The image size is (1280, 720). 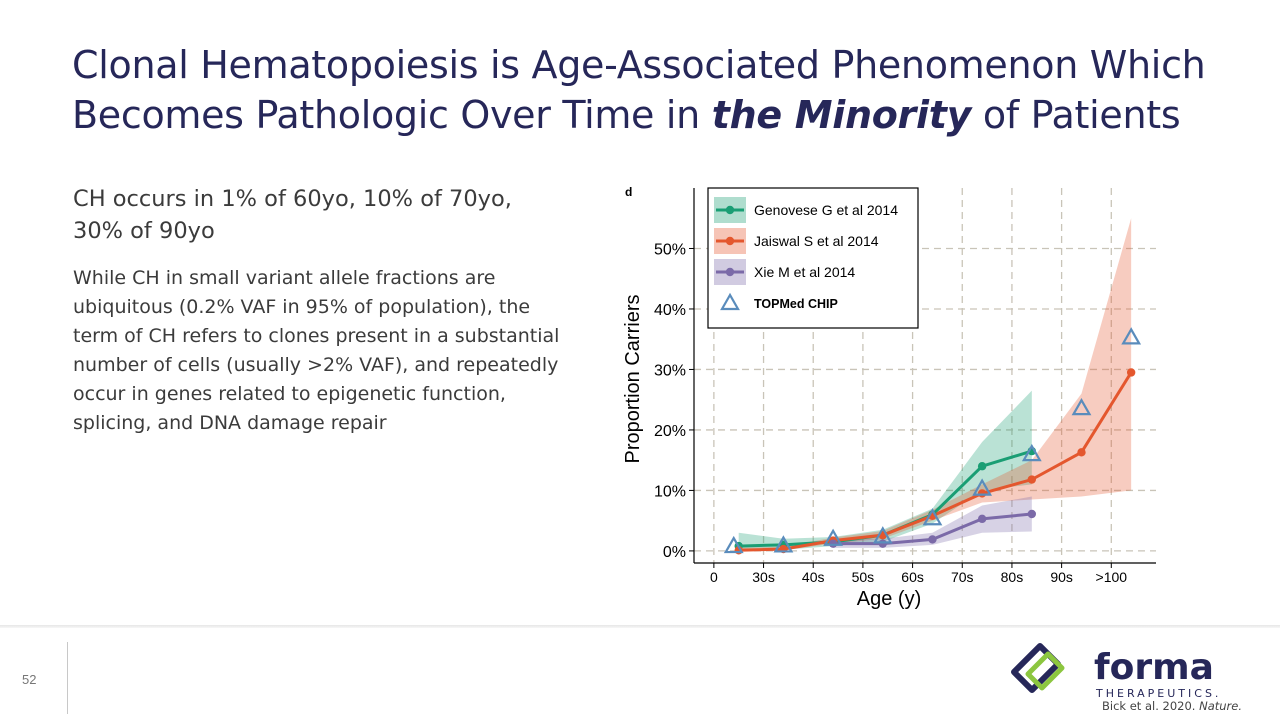 I want to click on citation: Bick et al. 2020. Nature., so click(x=1172, y=706).